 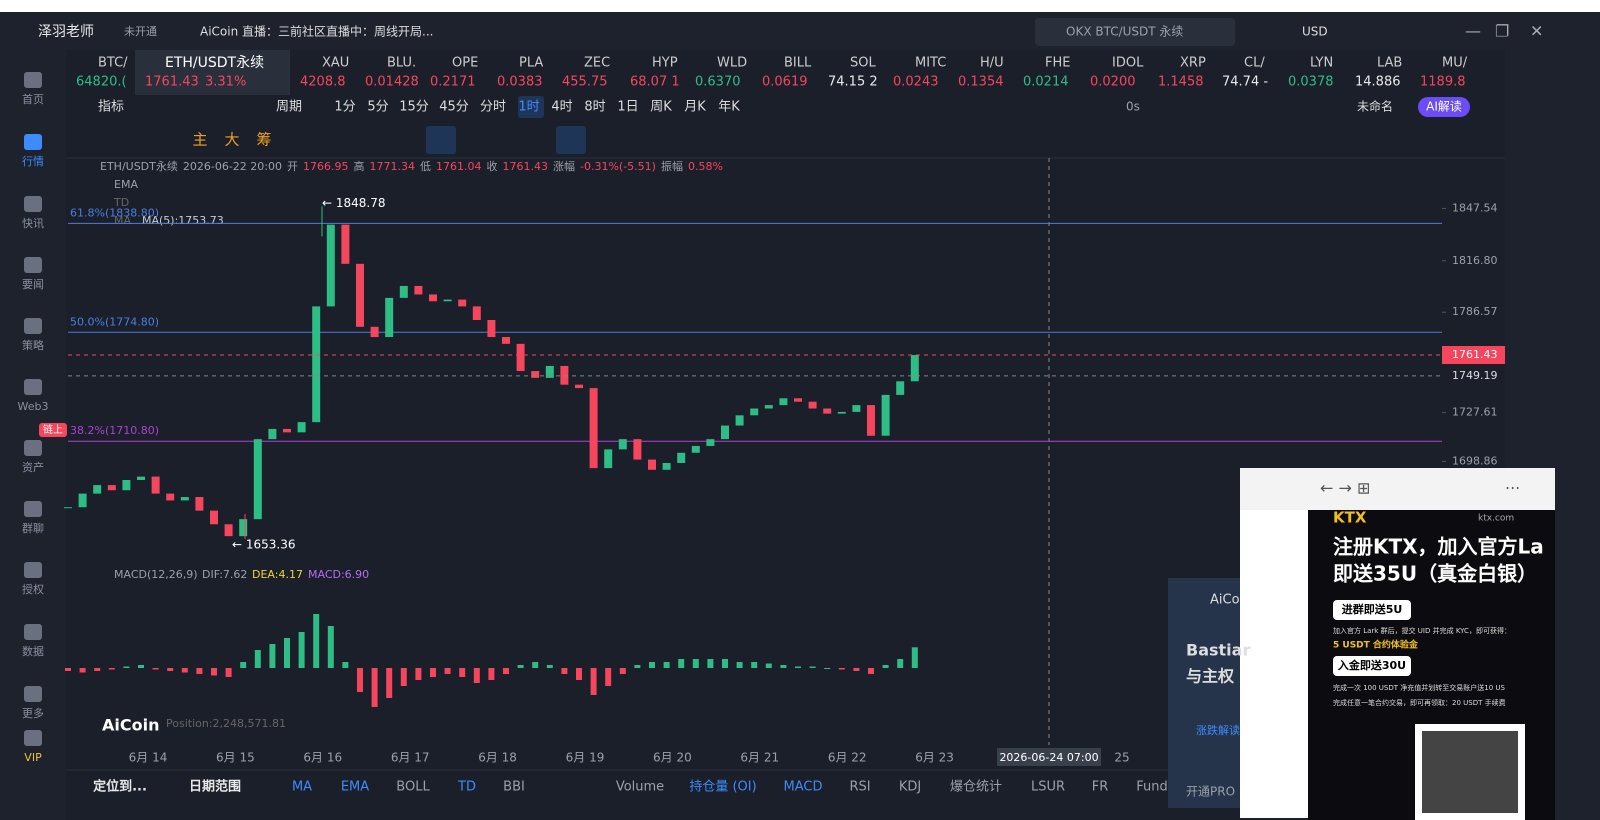 What do you see at coordinates (113, 63) in the screenshot?
I see `ticker-name: BTC/` at bounding box center [113, 63].